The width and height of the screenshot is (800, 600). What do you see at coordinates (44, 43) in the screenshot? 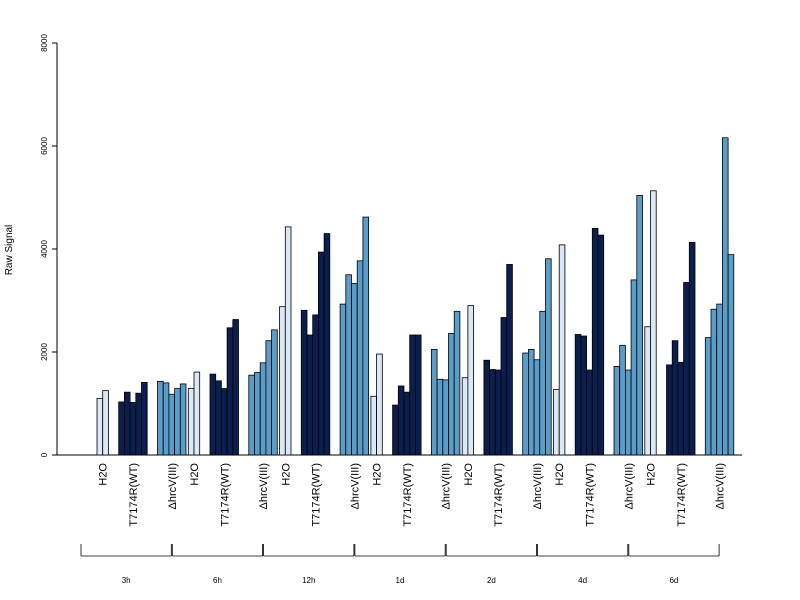
I see `y-tick-label: 8000` at bounding box center [44, 43].